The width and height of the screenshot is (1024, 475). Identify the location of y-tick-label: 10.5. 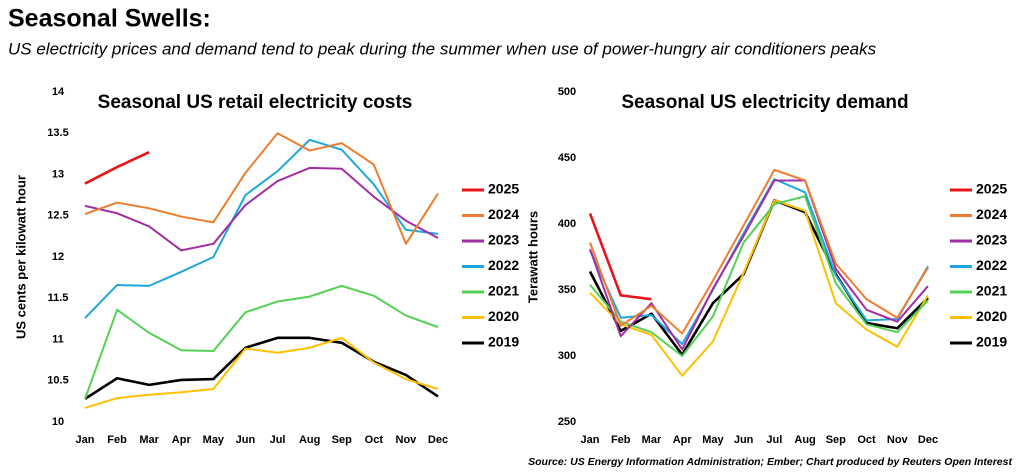
(57, 381).